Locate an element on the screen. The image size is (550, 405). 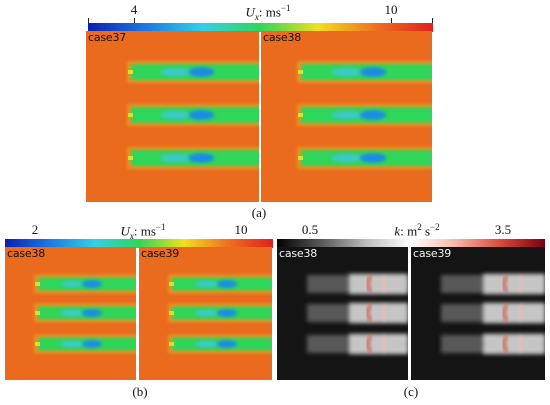
panel-c-case39: case39 is located at coordinates (478, 313).